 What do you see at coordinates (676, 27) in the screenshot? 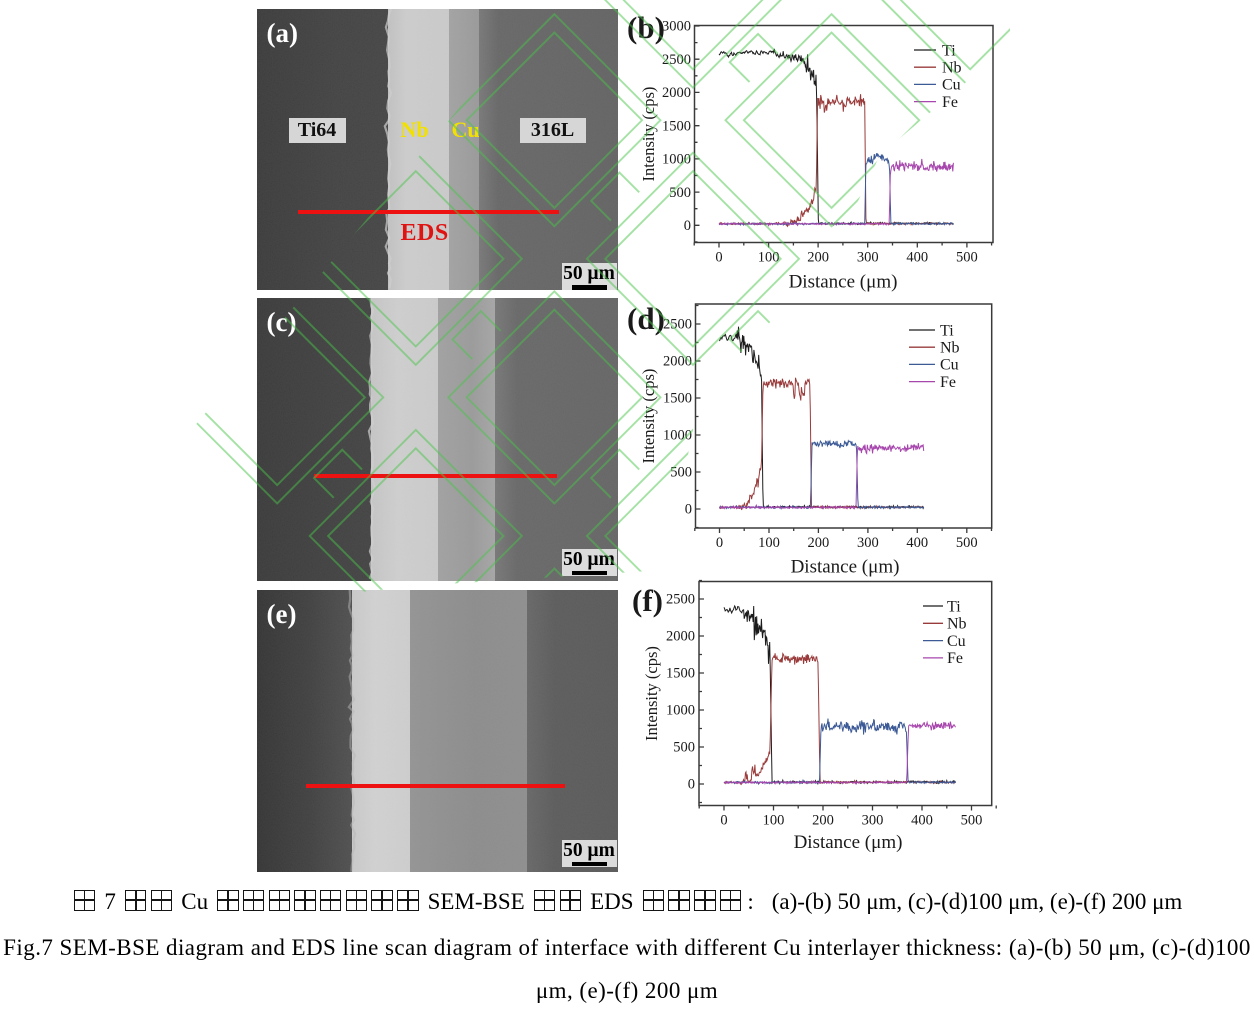
I see `svg-text: 3000` at bounding box center [676, 27].